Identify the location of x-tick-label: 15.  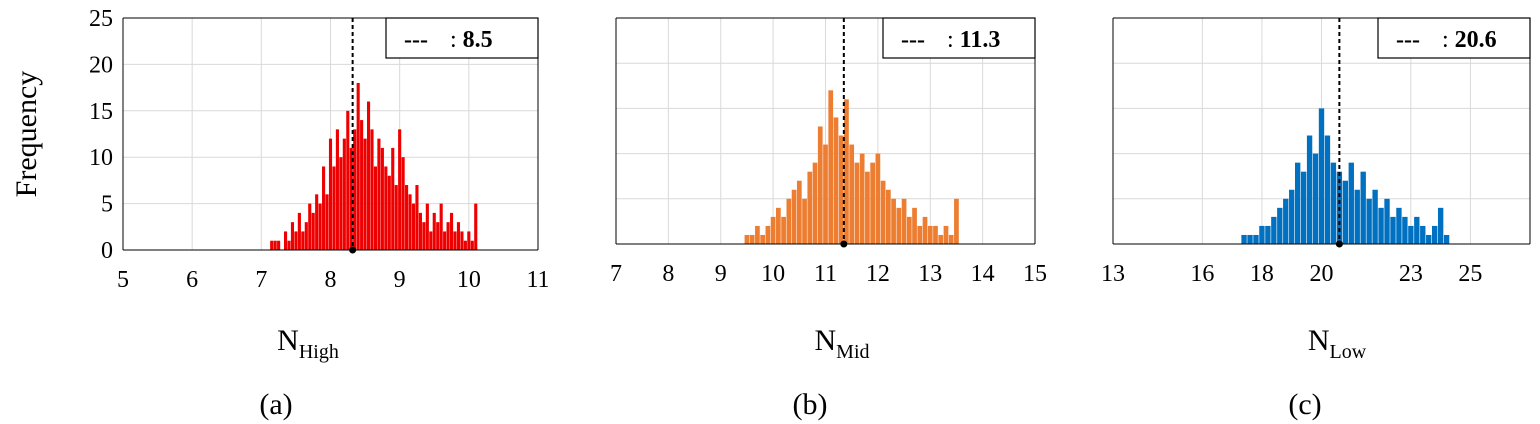
(1035, 274).